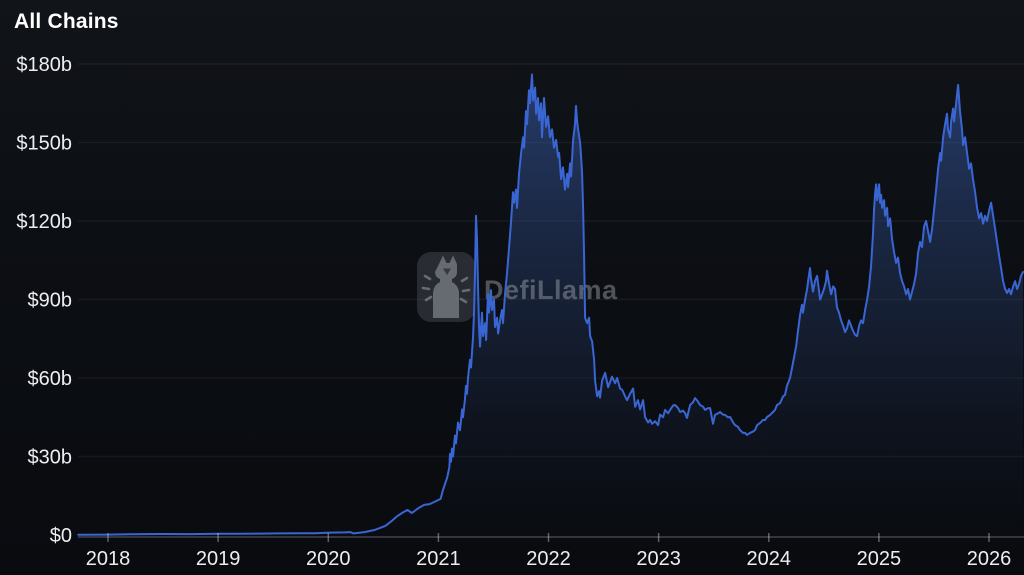 The width and height of the screenshot is (1024, 575). I want to click on y-tick-label: $180b, so click(44, 65).